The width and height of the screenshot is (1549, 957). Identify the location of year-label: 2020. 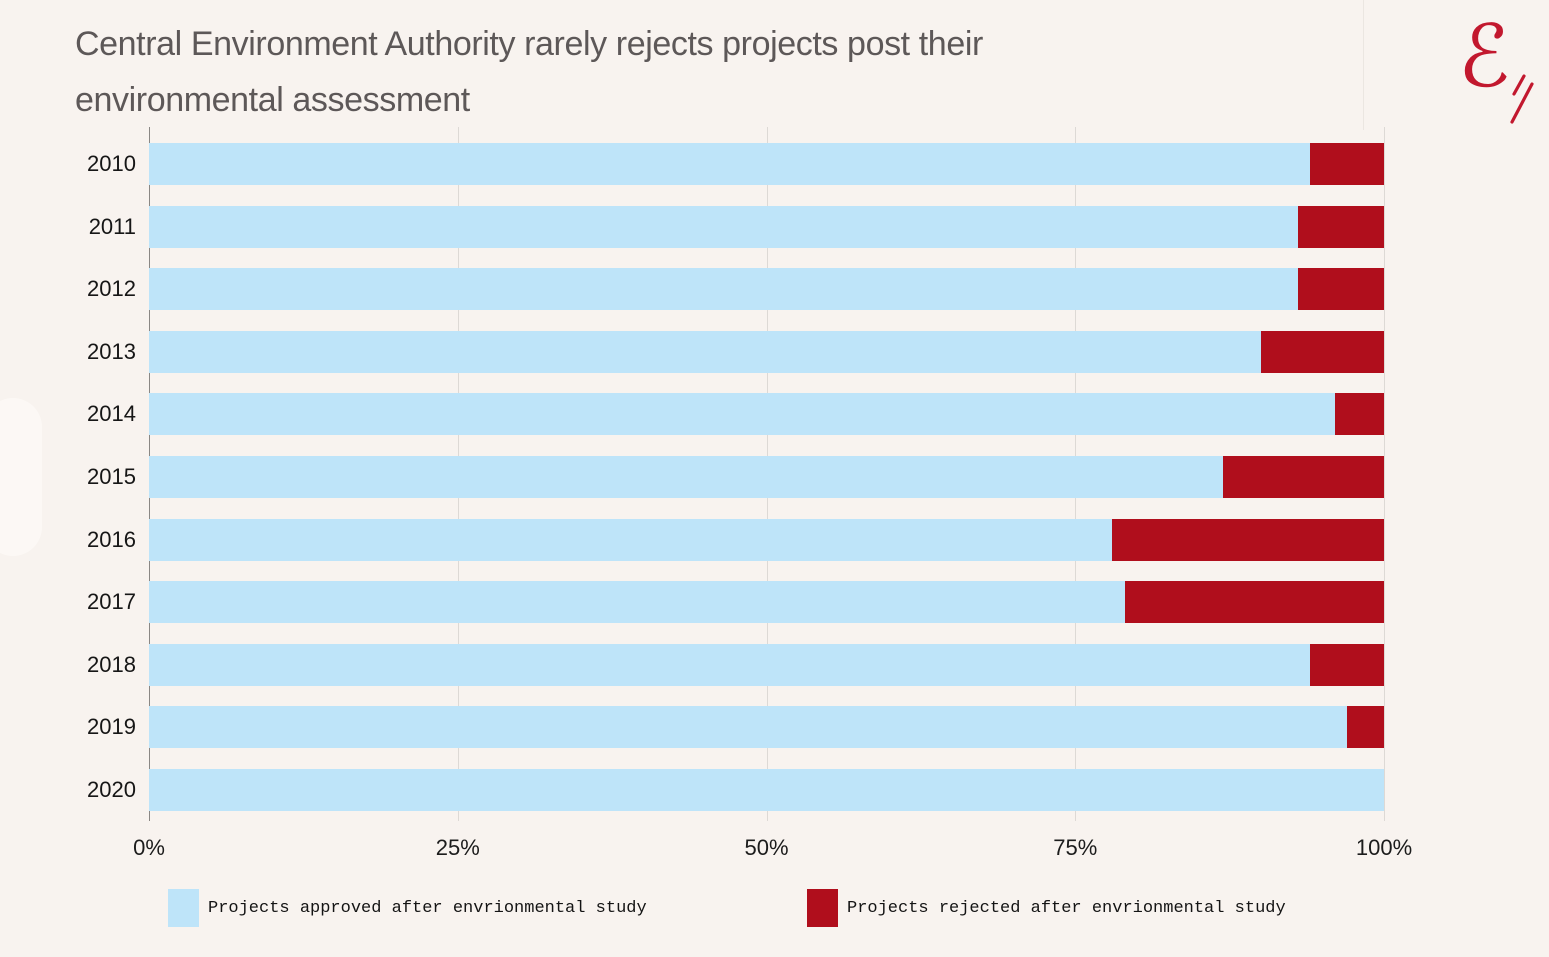
(111, 789).